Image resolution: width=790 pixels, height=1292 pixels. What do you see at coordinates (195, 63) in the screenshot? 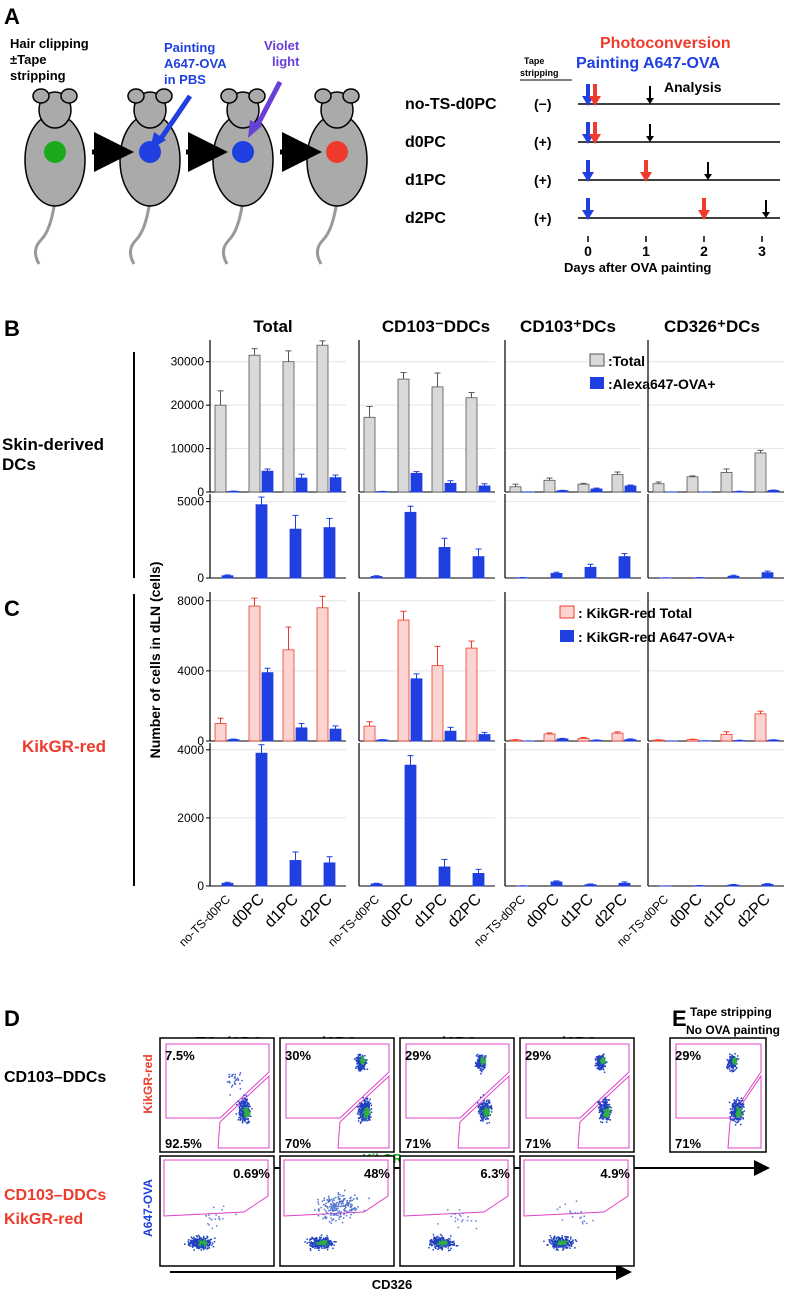
I see `step-painting: Painting A647-OVA in PBS` at bounding box center [195, 63].